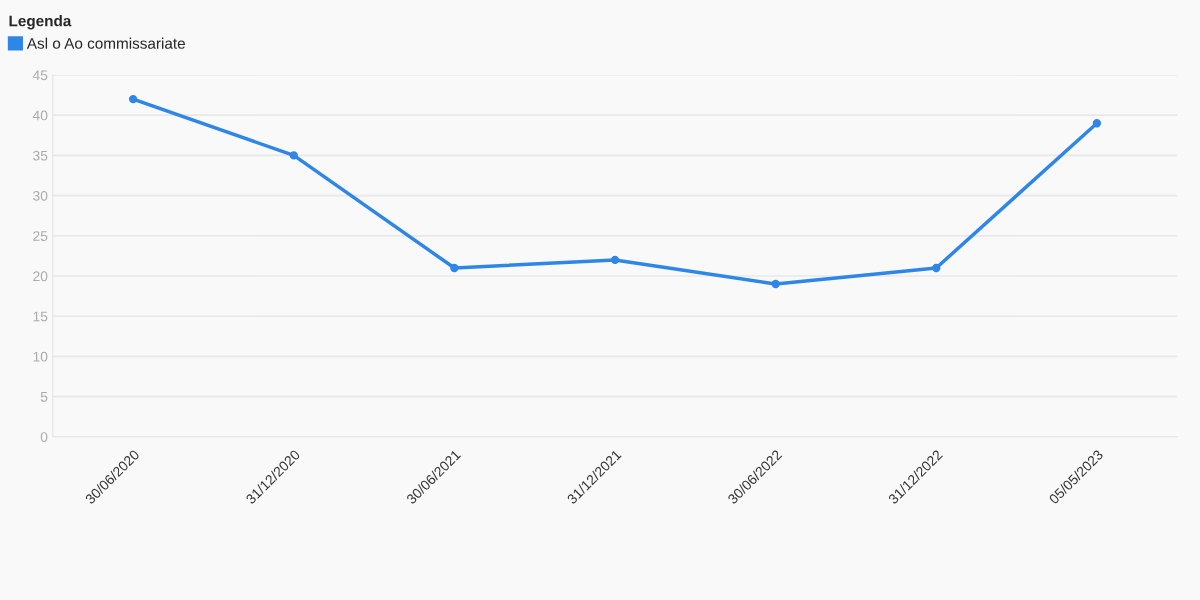 This screenshot has width=1200, height=600. What do you see at coordinates (40, 316) in the screenshot?
I see `y-tick-label: 15` at bounding box center [40, 316].